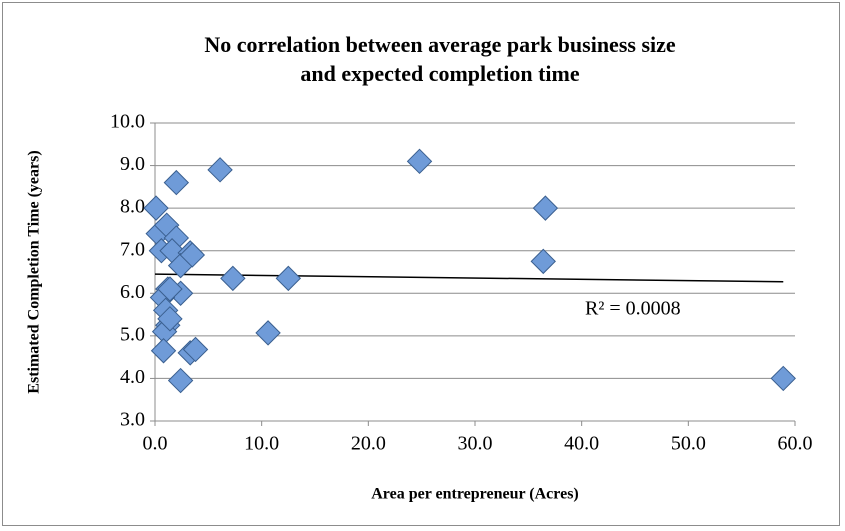 Image resolution: width=845 pixels, height=531 pixels. What do you see at coordinates (469, 278) in the screenshot?
I see `trendline` at bounding box center [469, 278].